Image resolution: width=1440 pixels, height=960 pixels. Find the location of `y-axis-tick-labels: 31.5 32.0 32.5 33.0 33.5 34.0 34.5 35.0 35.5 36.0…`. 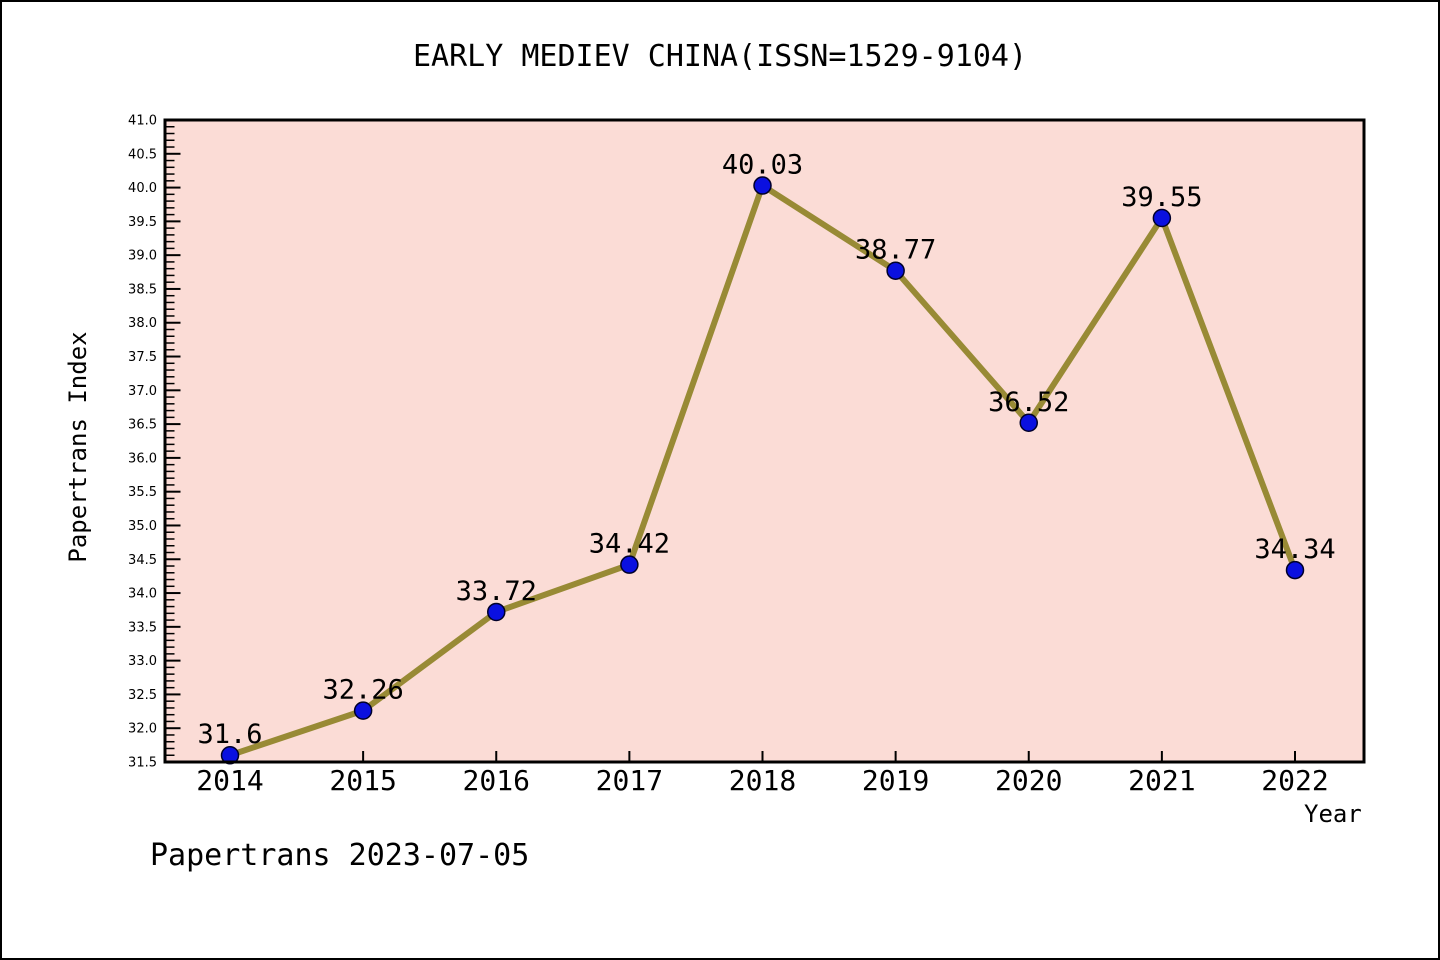

y-axis-tick-labels: 31.5 32.0 32.5 33.0 33.5 34.0 34.5 35.0 35.5 36.0… is located at coordinates (142, 442).